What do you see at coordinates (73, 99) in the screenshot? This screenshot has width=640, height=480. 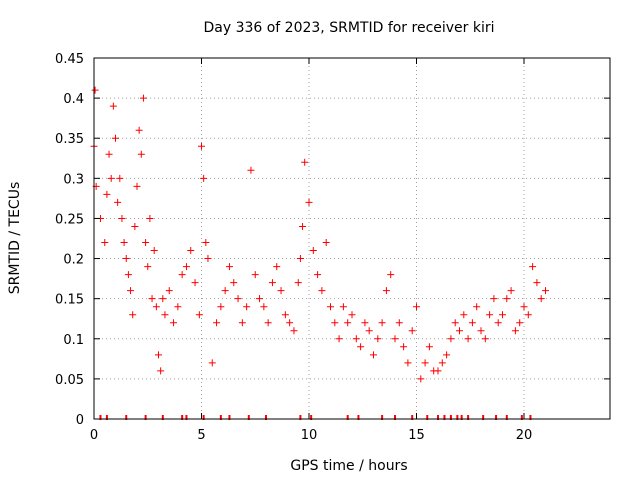 I see `y-tick-label: 0.4` at bounding box center [73, 99].